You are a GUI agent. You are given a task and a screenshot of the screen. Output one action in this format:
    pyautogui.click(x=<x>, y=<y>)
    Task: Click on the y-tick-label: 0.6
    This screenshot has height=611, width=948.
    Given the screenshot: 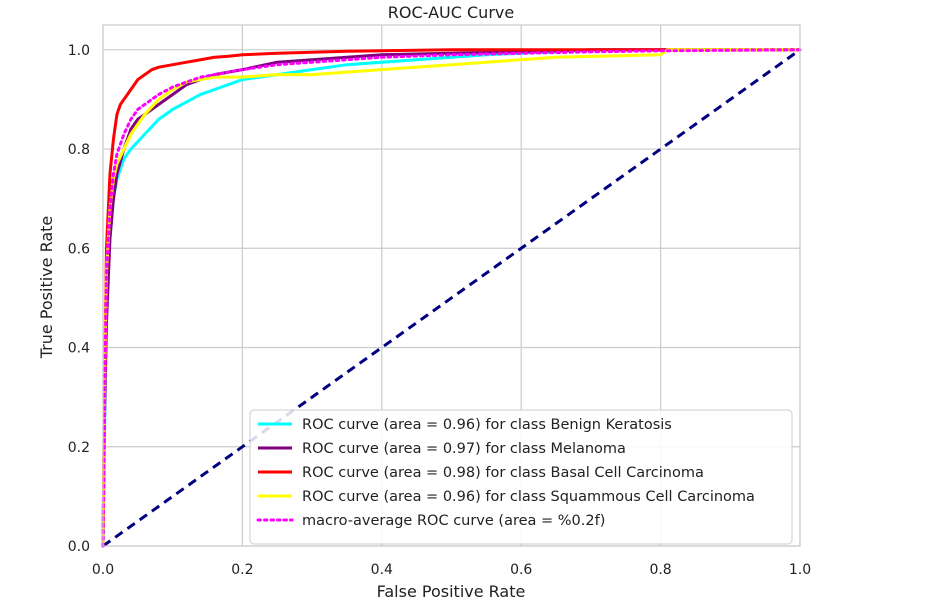 What is the action you would take?
    pyautogui.click(x=79, y=249)
    